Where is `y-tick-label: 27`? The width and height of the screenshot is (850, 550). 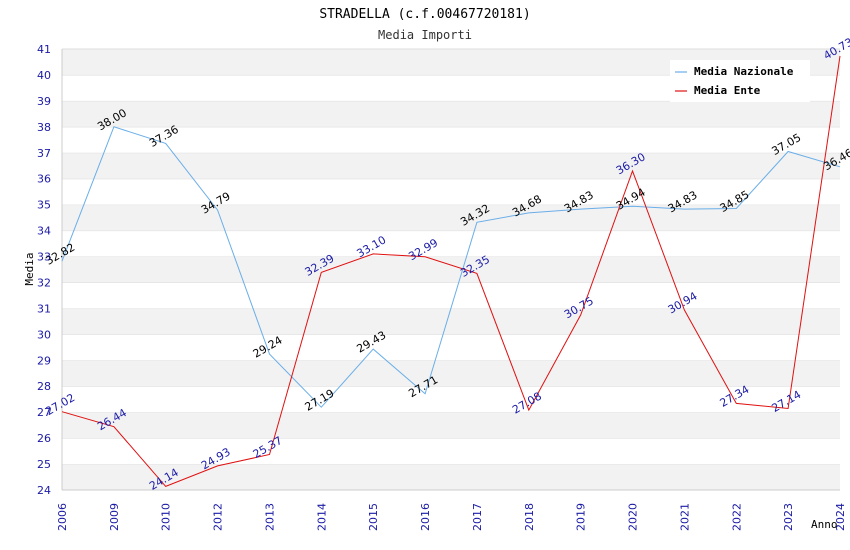
y-tick-label: 27 is located at coordinates (44, 412).